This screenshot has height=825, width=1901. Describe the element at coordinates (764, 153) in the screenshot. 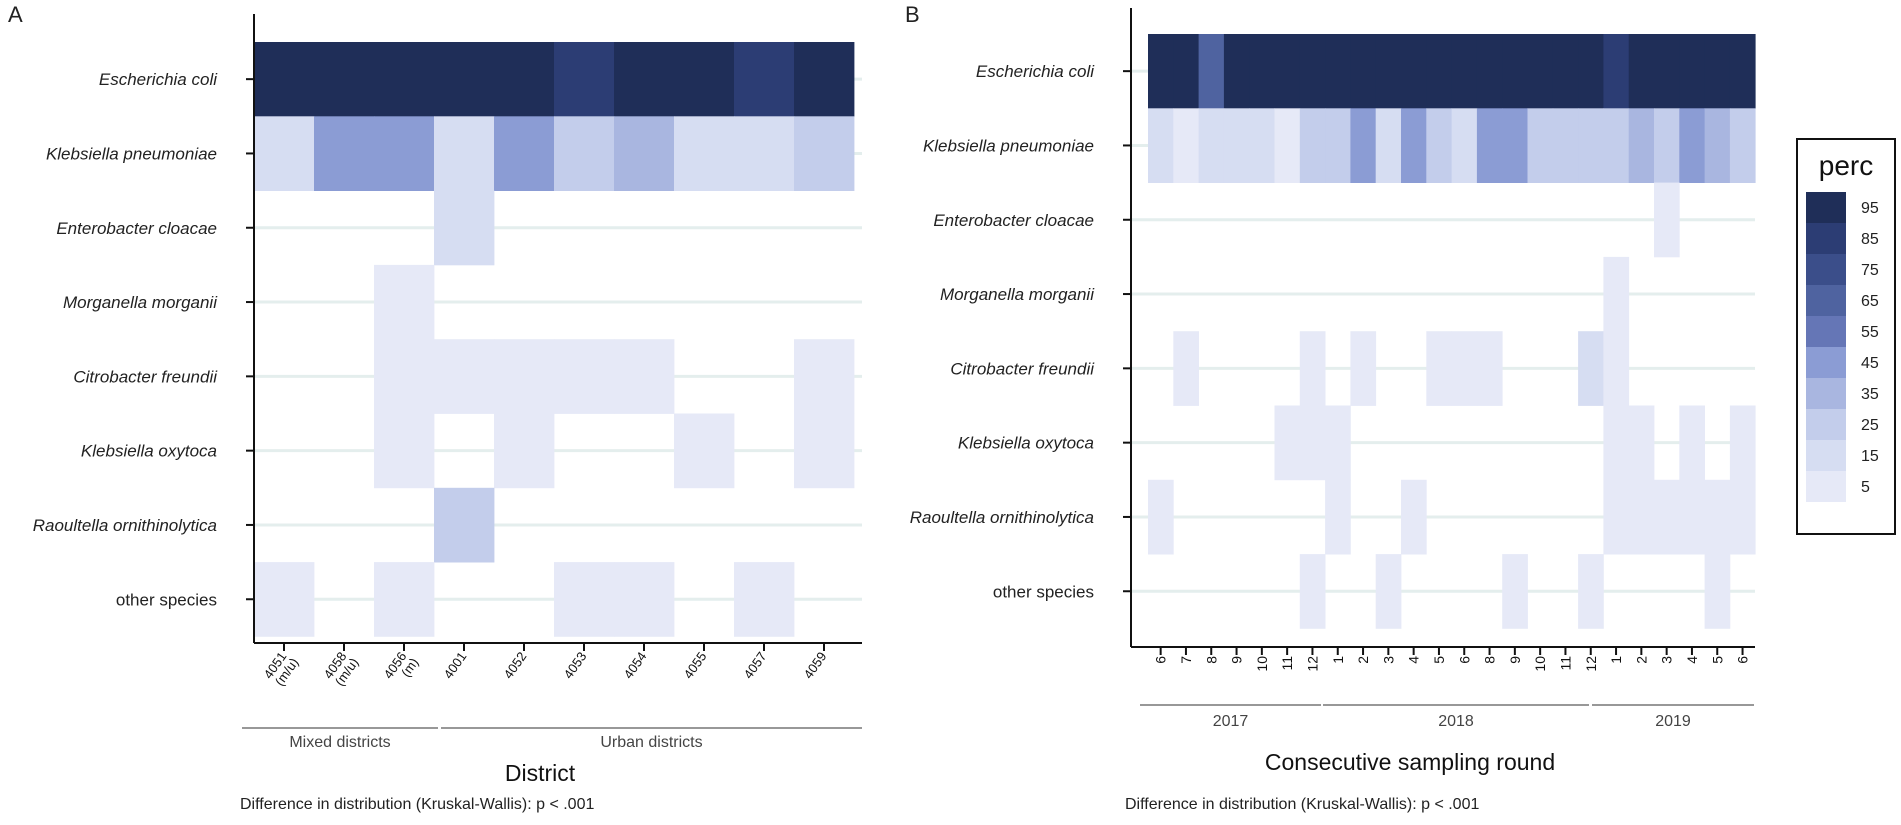

I see `heatmap-cell-a-r1-c8` at that location.